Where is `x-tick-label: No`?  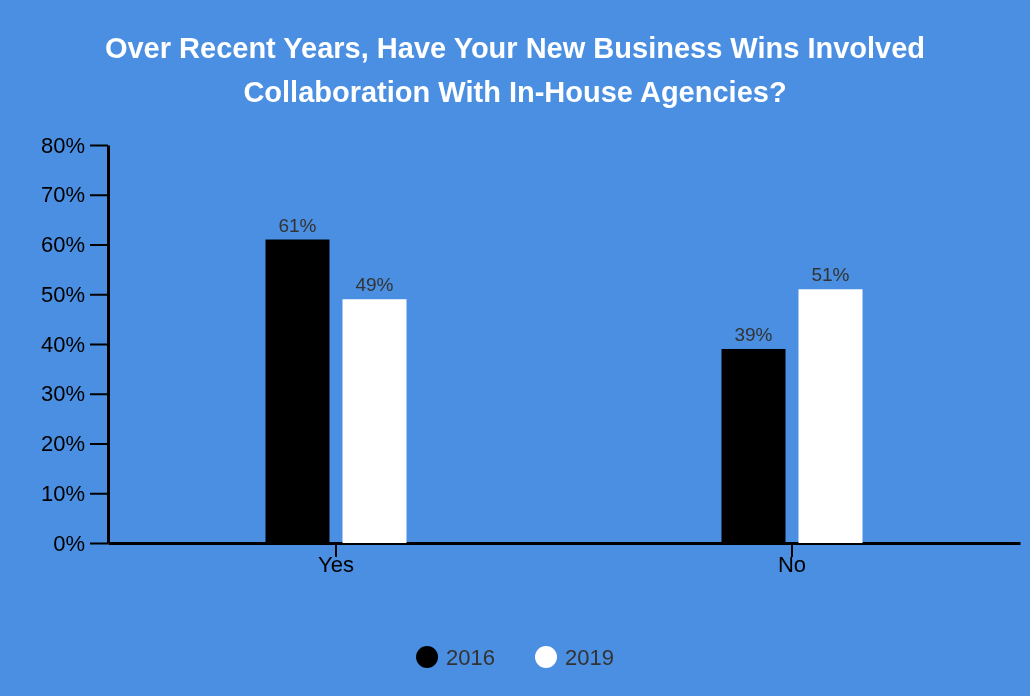
x-tick-label: No is located at coordinates (792, 564).